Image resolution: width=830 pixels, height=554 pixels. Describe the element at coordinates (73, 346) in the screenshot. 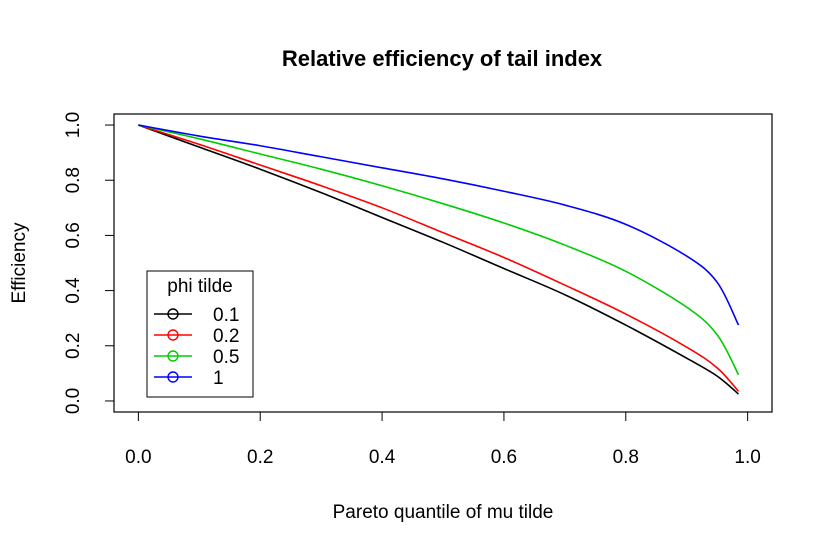

I see `y-tick-label: 0.2` at that location.